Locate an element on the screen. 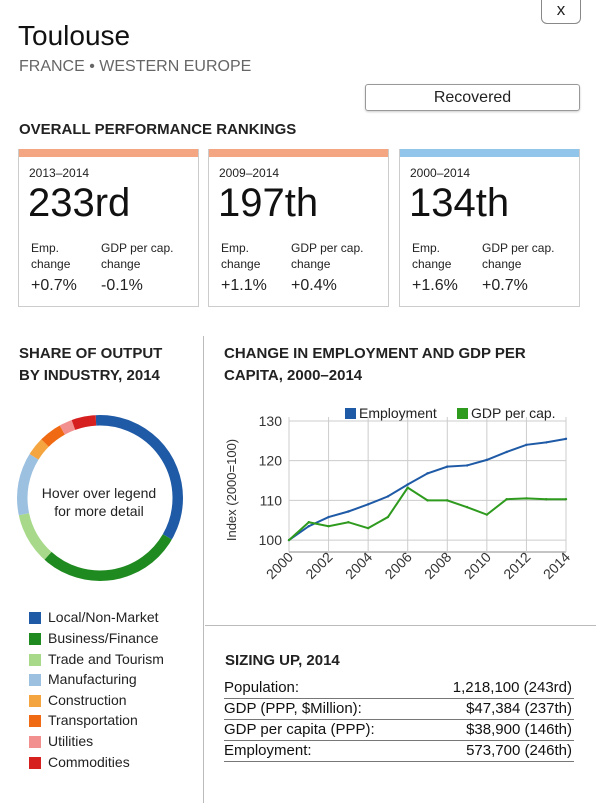 The image size is (596, 803). card-period: 2000–2014 is located at coordinates (440, 173).